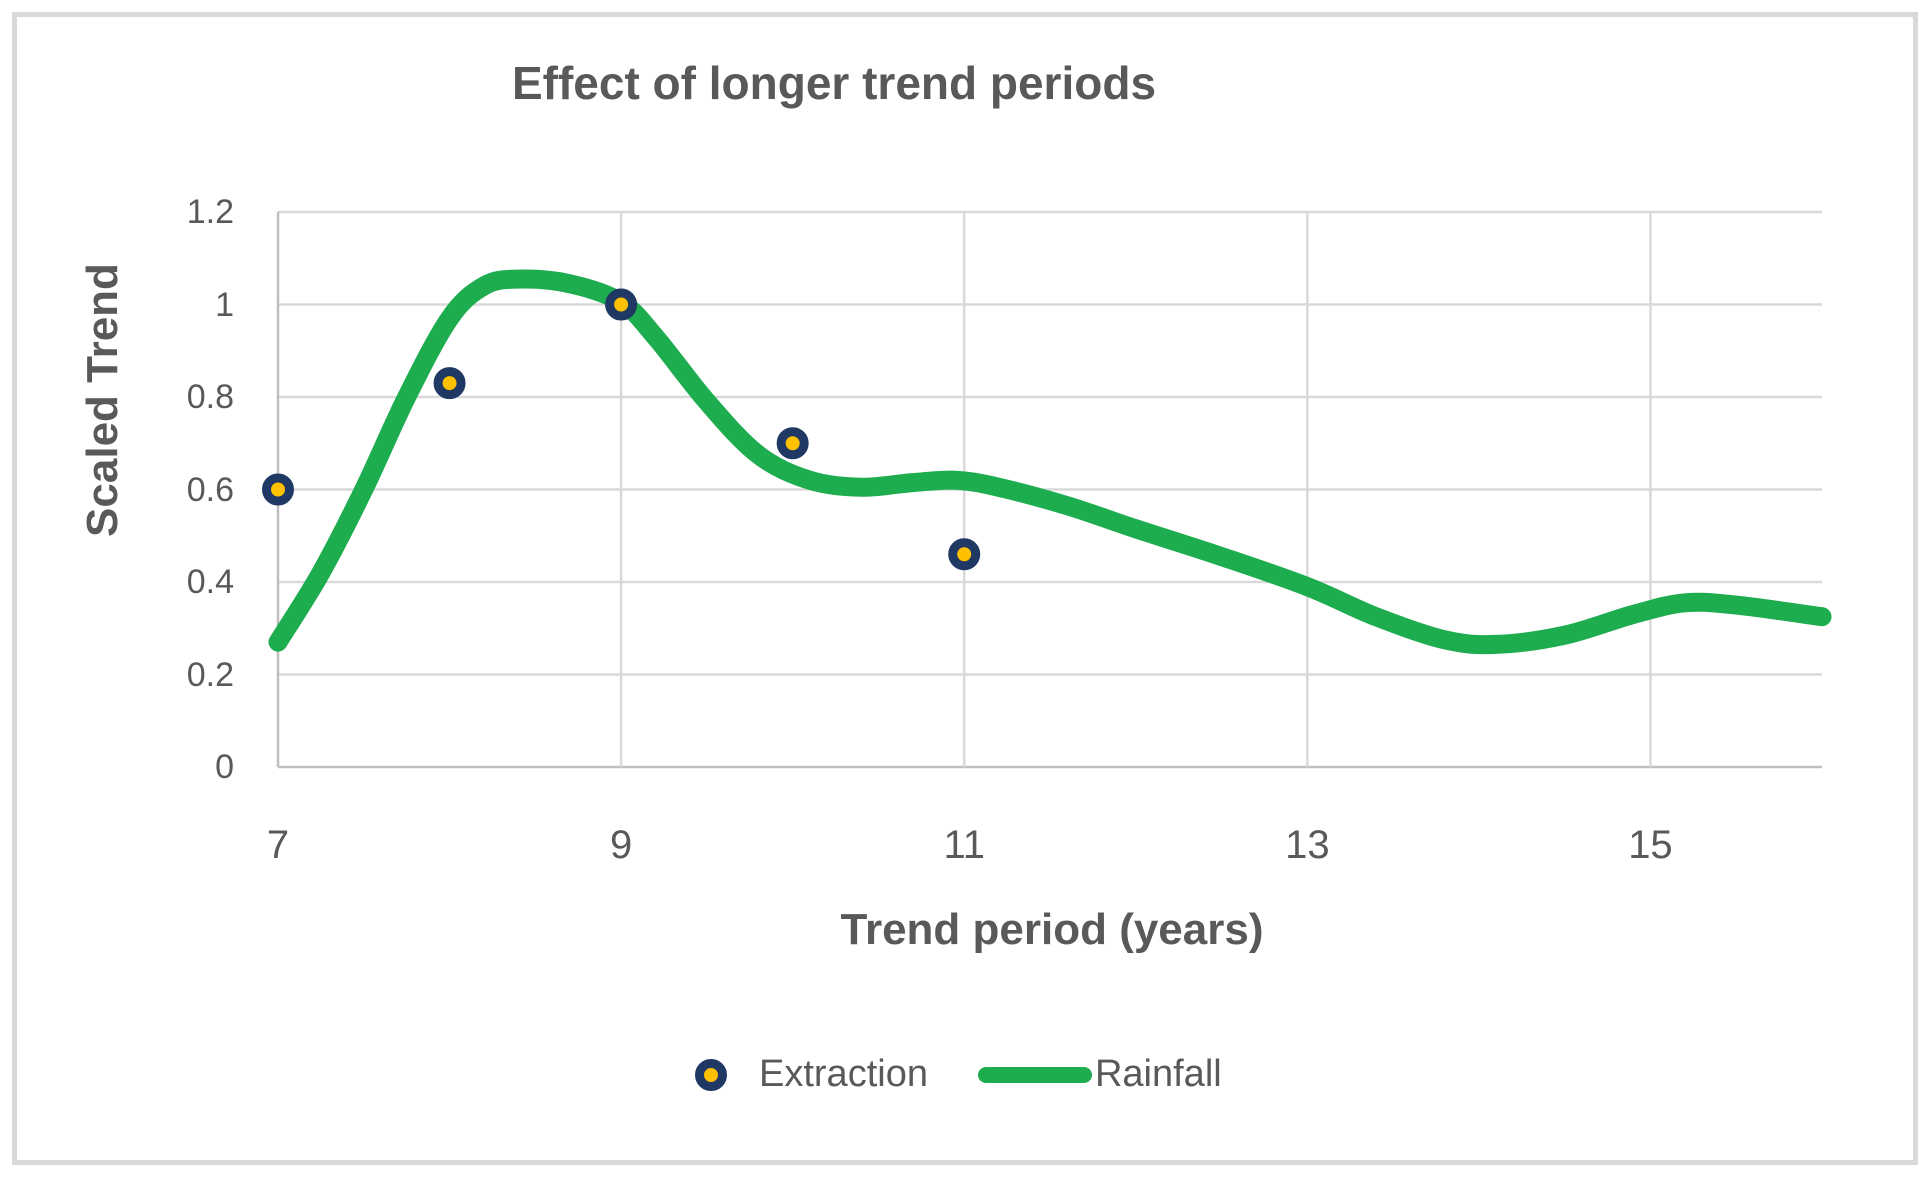 Image resolution: width=1930 pixels, height=1177 pixels. Describe the element at coordinates (834, 83) in the screenshot. I see `chart-title: Effect of longer trend periods` at that location.